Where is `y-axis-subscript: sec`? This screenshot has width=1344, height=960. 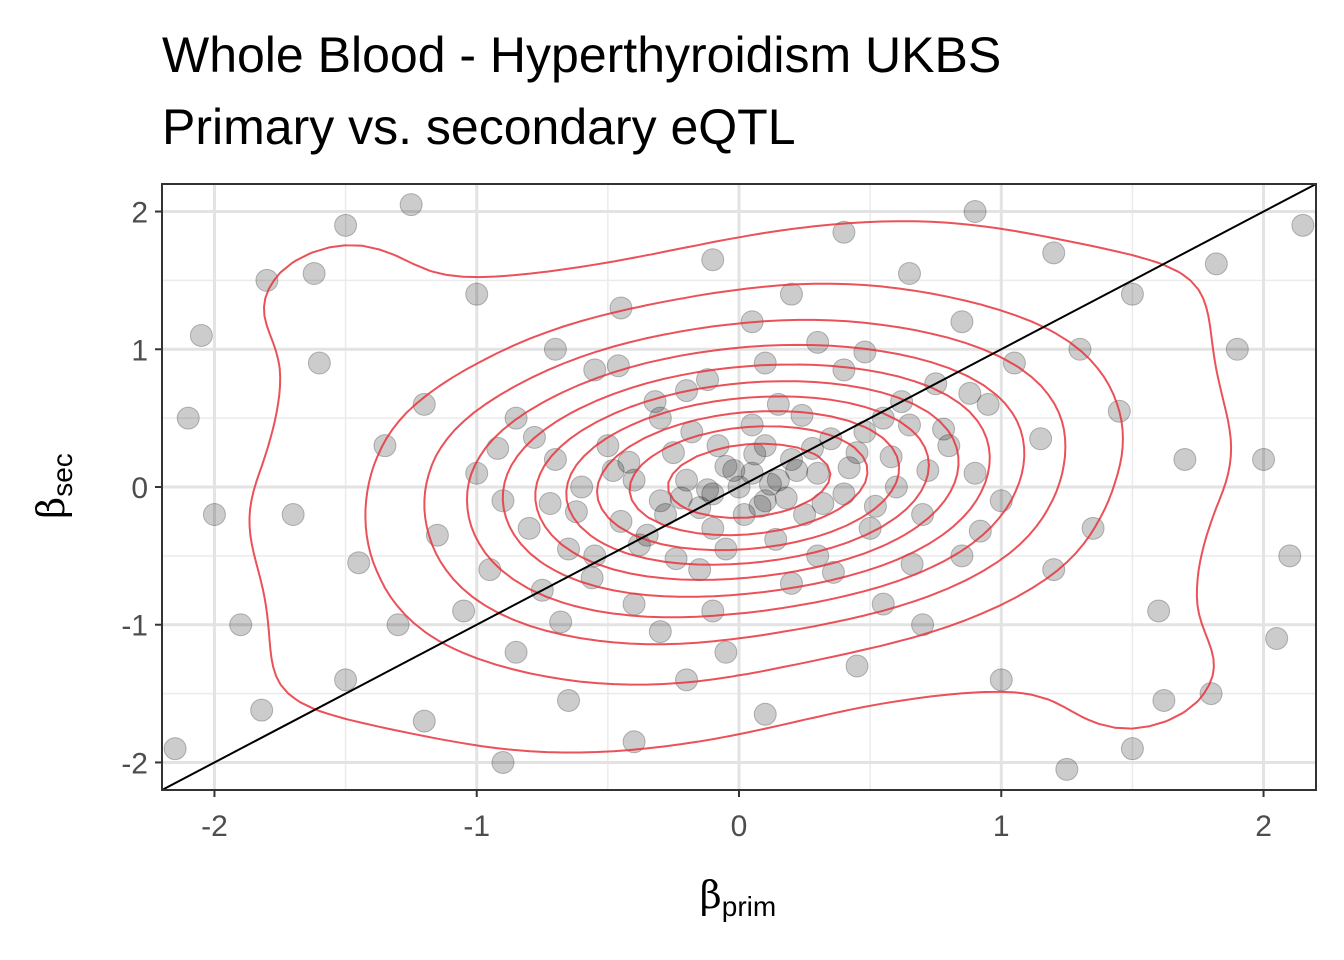
y-axis-subscript: sec is located at coordinates (62, 475).